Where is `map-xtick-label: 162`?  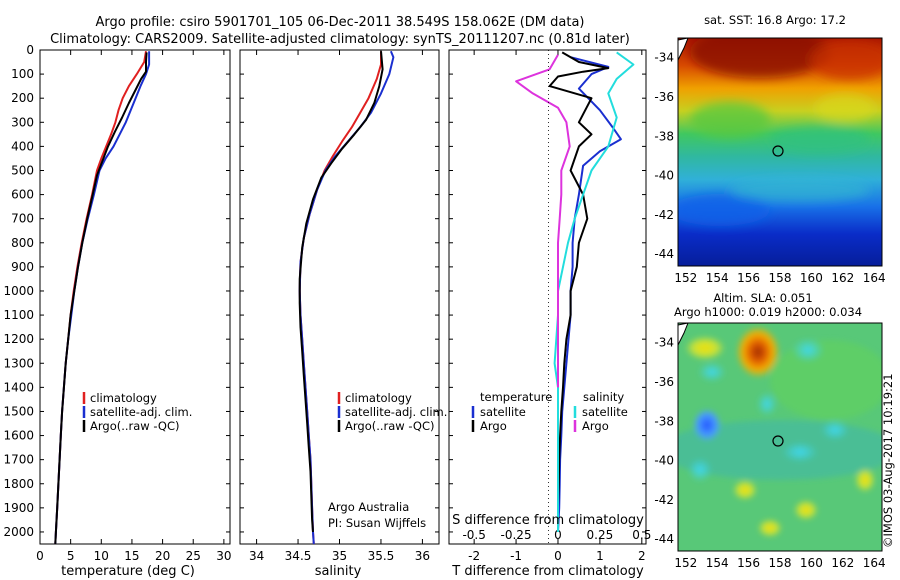 map-xtick-label: 162 is located at coordinates (842, 563).